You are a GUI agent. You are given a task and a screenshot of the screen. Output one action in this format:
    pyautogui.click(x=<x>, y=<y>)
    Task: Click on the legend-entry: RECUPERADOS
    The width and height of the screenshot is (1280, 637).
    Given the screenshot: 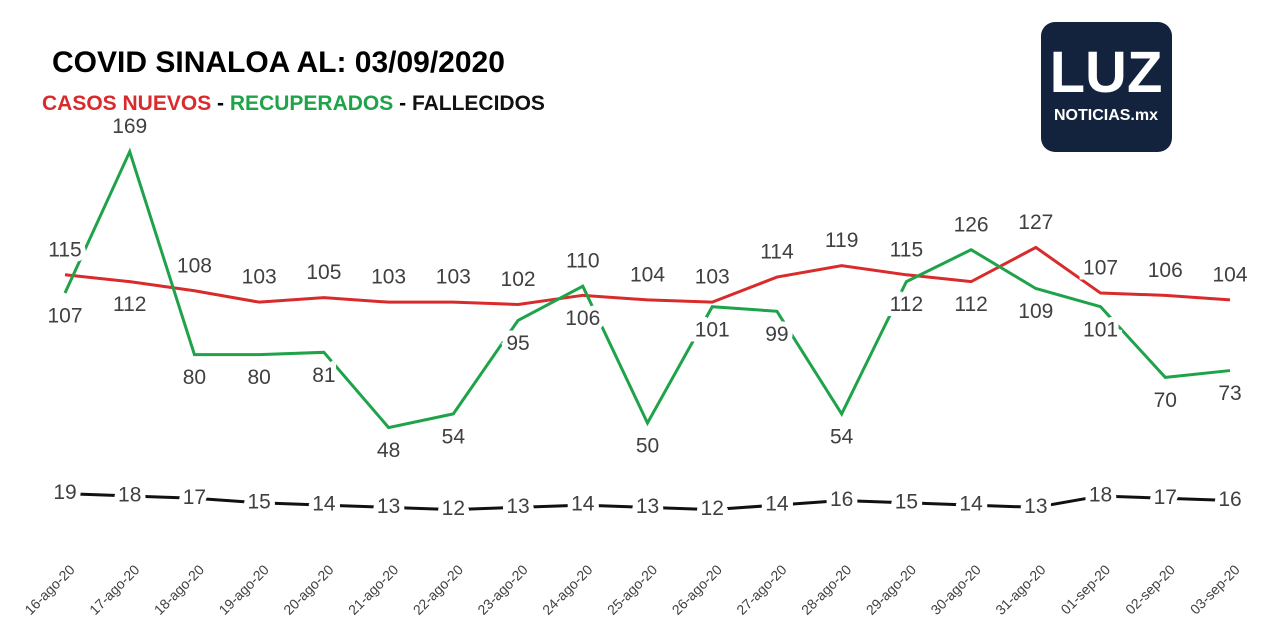 What is the action you would take?
    pyautogui.click(x=311, y=103)
    